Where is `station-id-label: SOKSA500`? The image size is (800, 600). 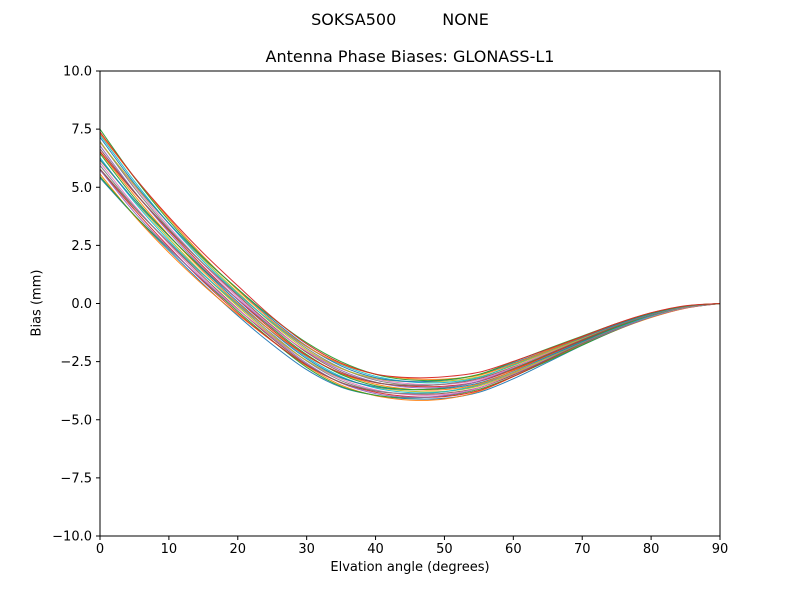 station-id-label: SOKSA500 is located at coordinates (354, 19).